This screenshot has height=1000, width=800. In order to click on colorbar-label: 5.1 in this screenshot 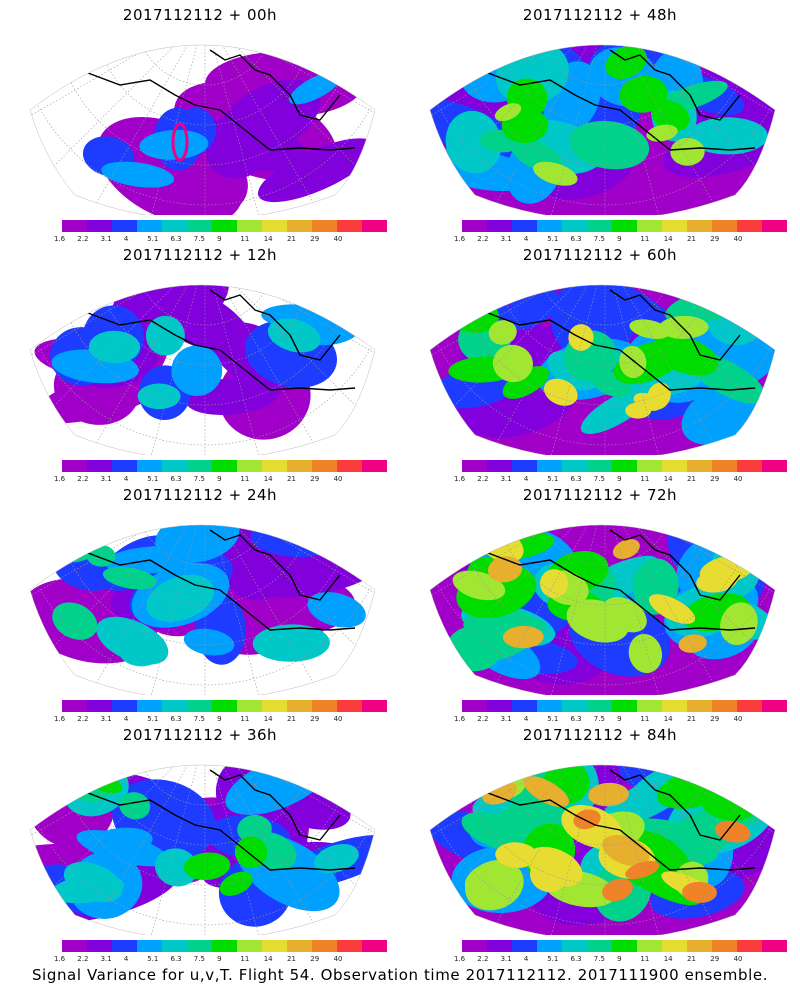, I will do `click(153, 239)`.